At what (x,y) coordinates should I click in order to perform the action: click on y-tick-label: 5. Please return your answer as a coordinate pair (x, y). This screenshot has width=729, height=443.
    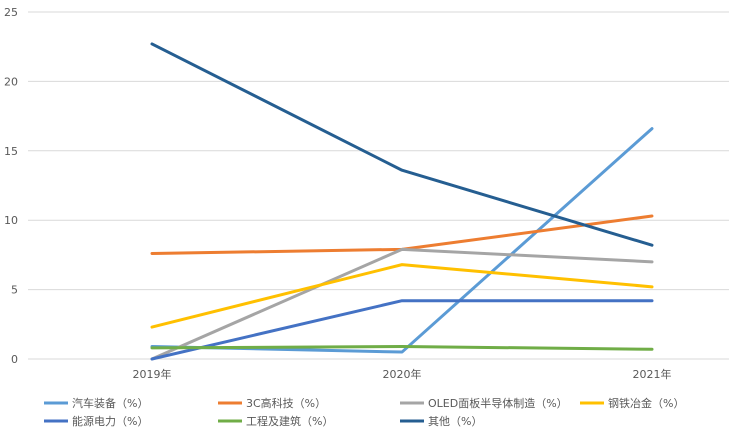
    Looking at the image, I should click on (14, 290).